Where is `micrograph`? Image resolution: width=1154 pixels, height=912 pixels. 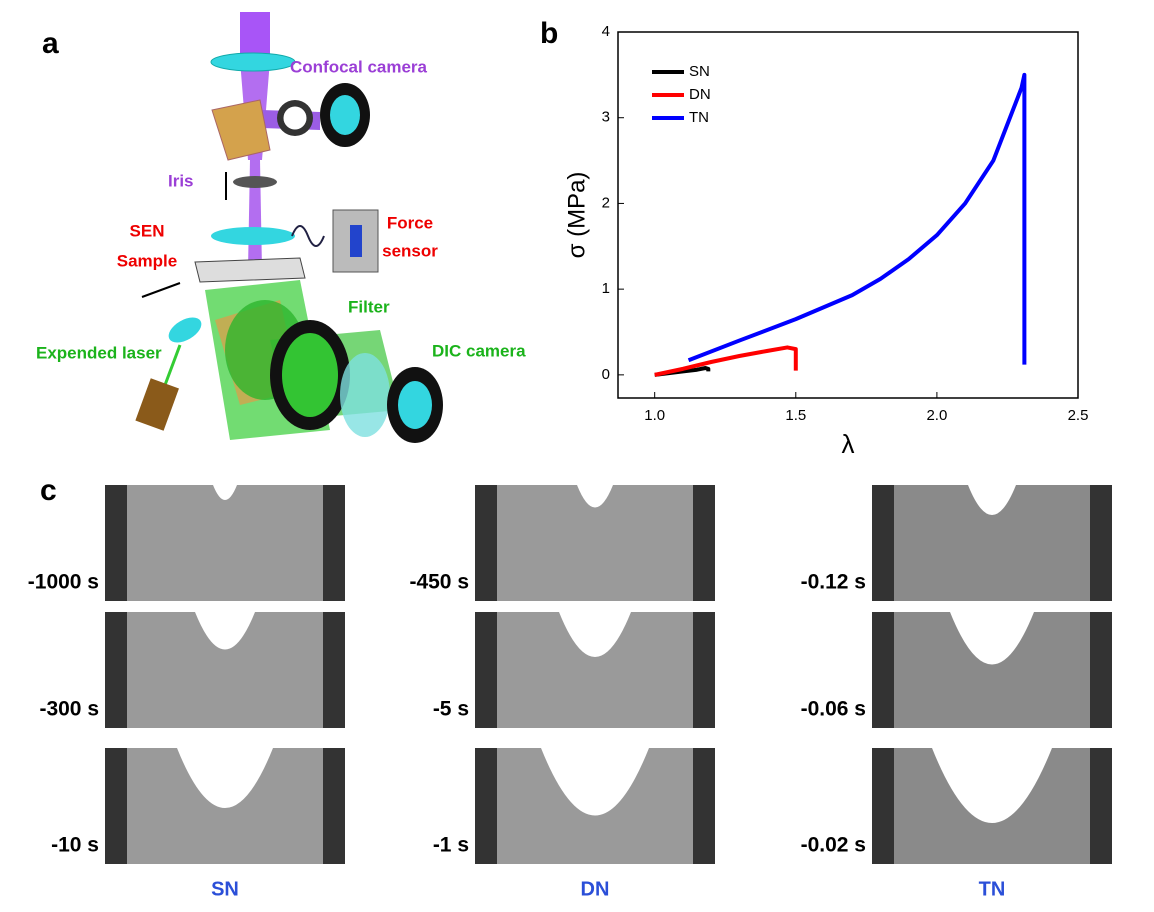 micrograph is located at coordinates (225, 543).